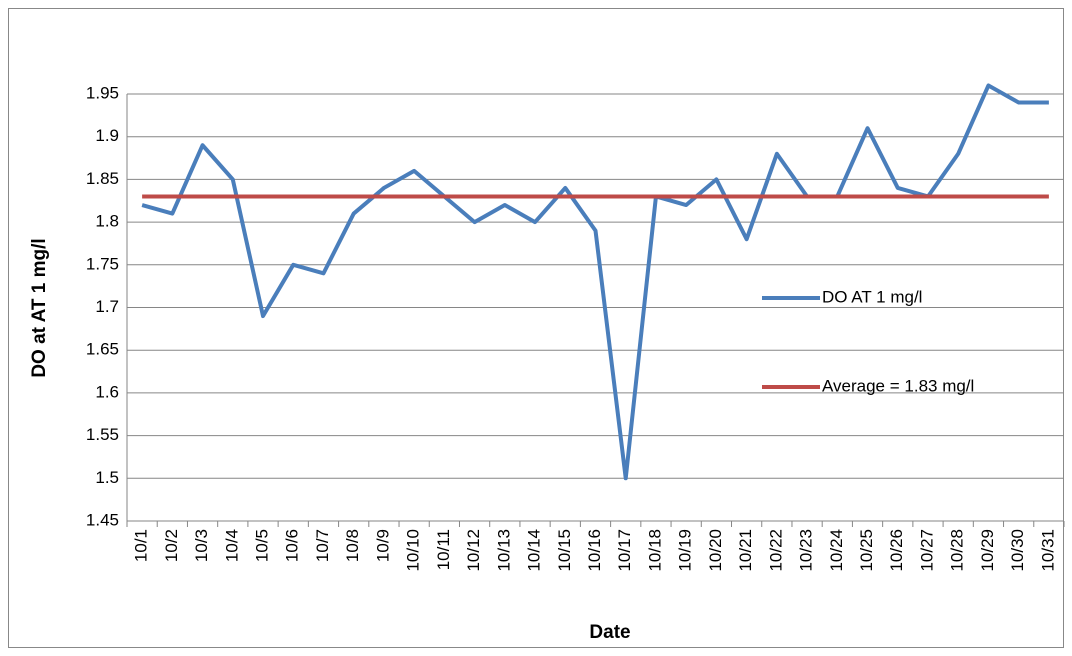  What do you see at coordinates (987, 550) in the screenshot?
I see `x-tick-label: 10/29` at bounding box center [987, 550].